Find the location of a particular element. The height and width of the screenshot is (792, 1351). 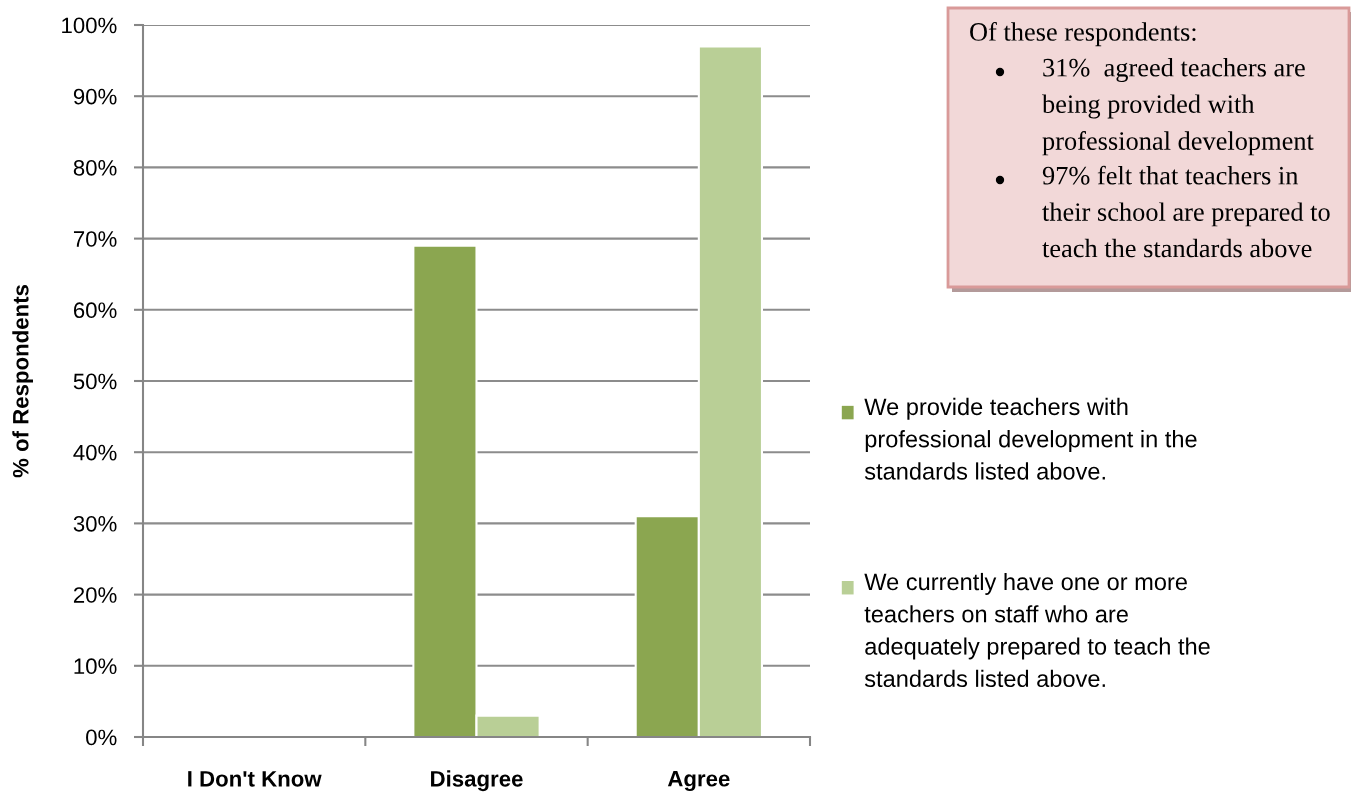

y-tick-label: 90% is located at coordinates (95, 96).